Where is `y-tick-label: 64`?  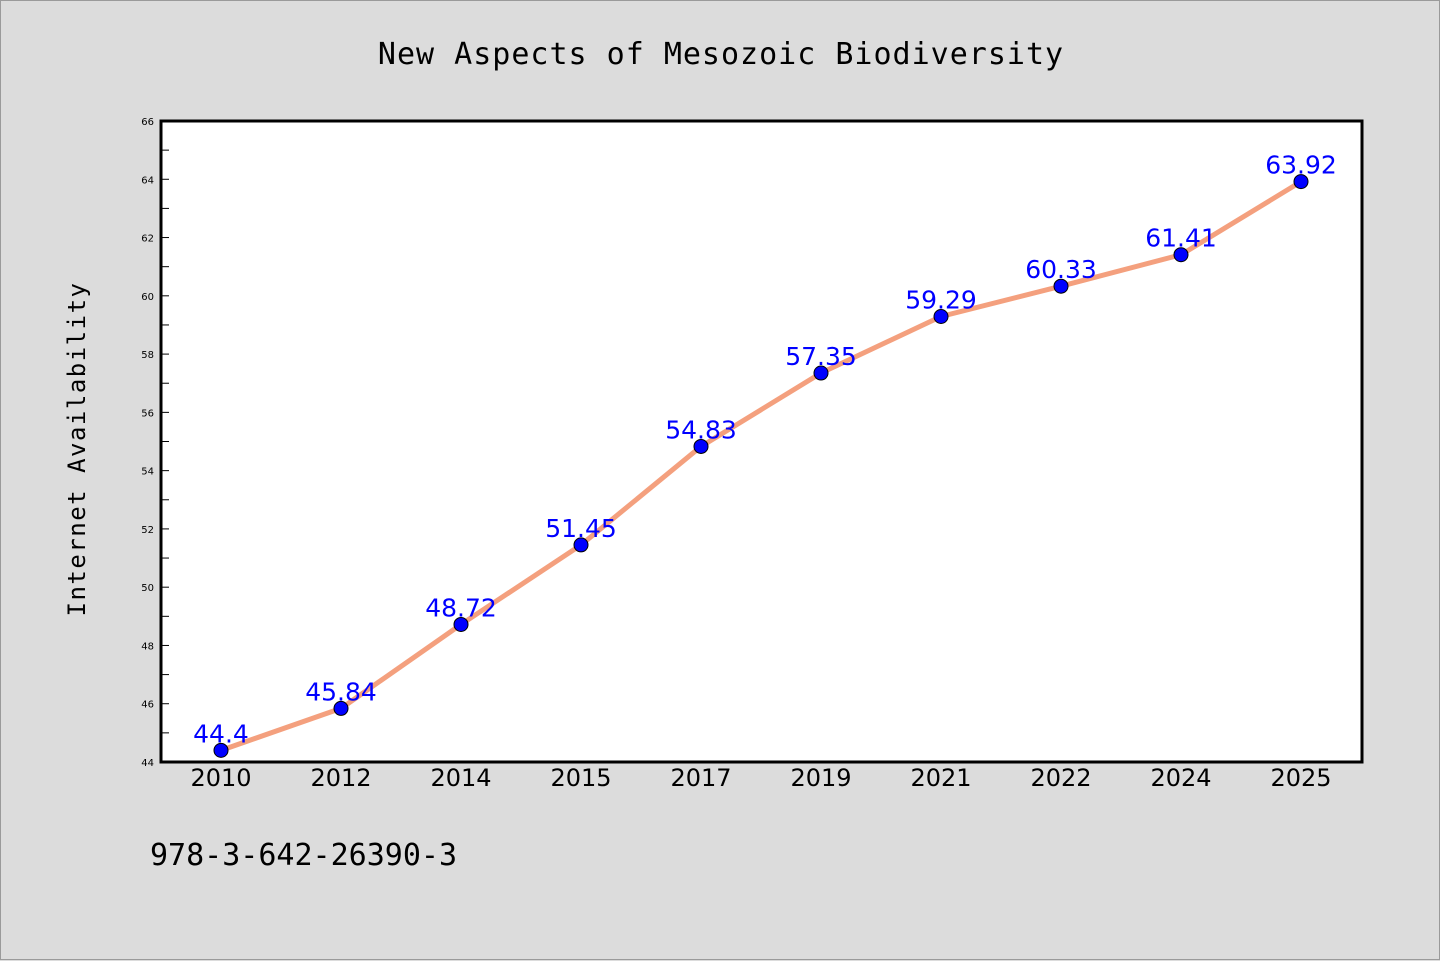 y-tick-label: 64 is located at coordinates (147, 180).